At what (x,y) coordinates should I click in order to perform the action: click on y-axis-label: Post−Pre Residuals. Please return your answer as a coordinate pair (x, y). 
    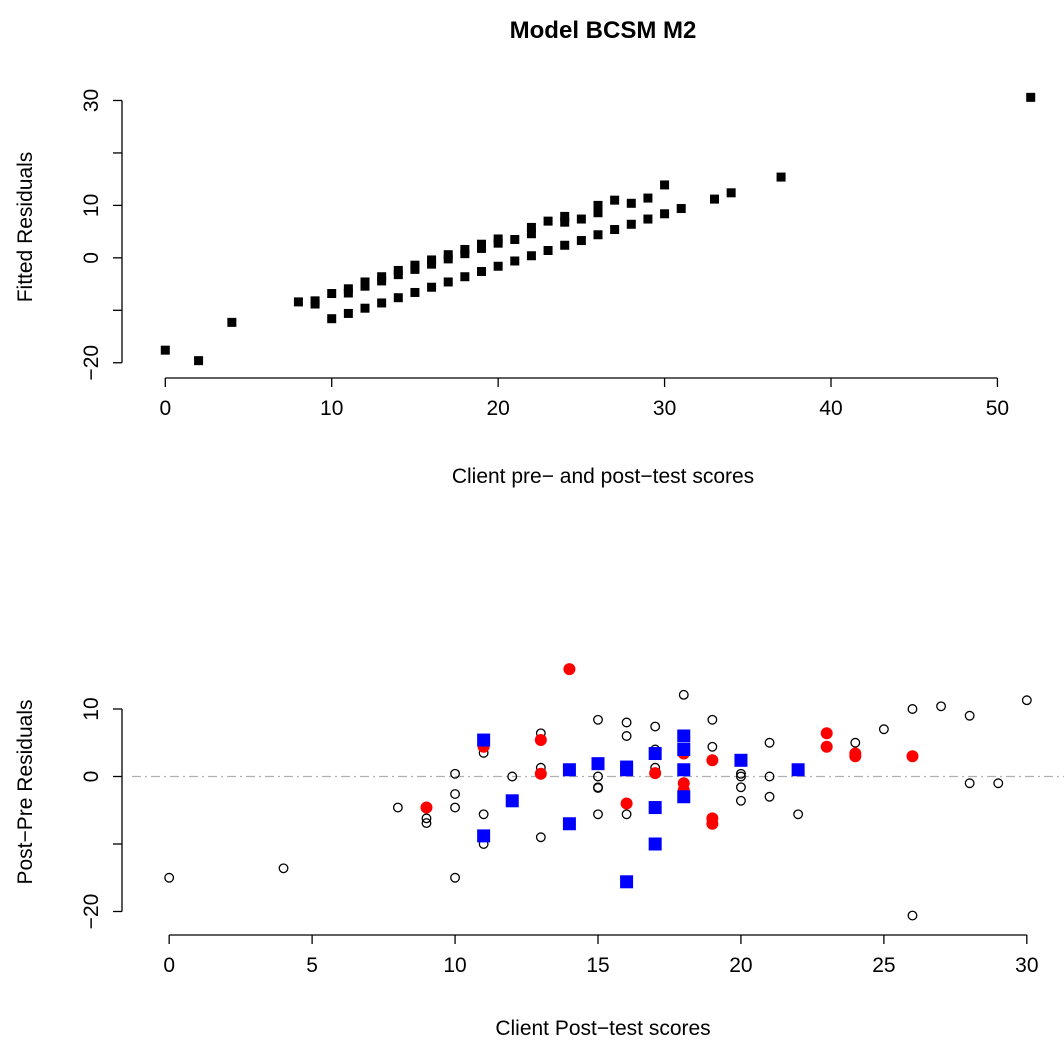
    Looking at the image, I should click on (25, 791).